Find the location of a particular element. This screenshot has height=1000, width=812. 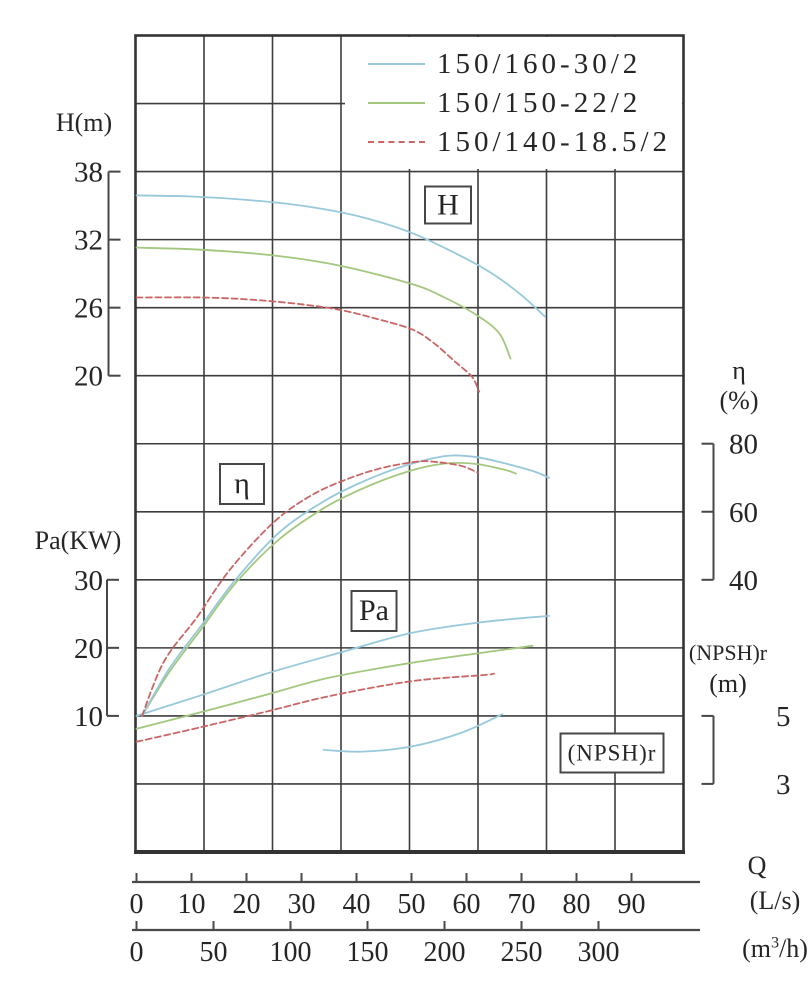

h-axis-title: H(m) is located at coordinates (84, 122).